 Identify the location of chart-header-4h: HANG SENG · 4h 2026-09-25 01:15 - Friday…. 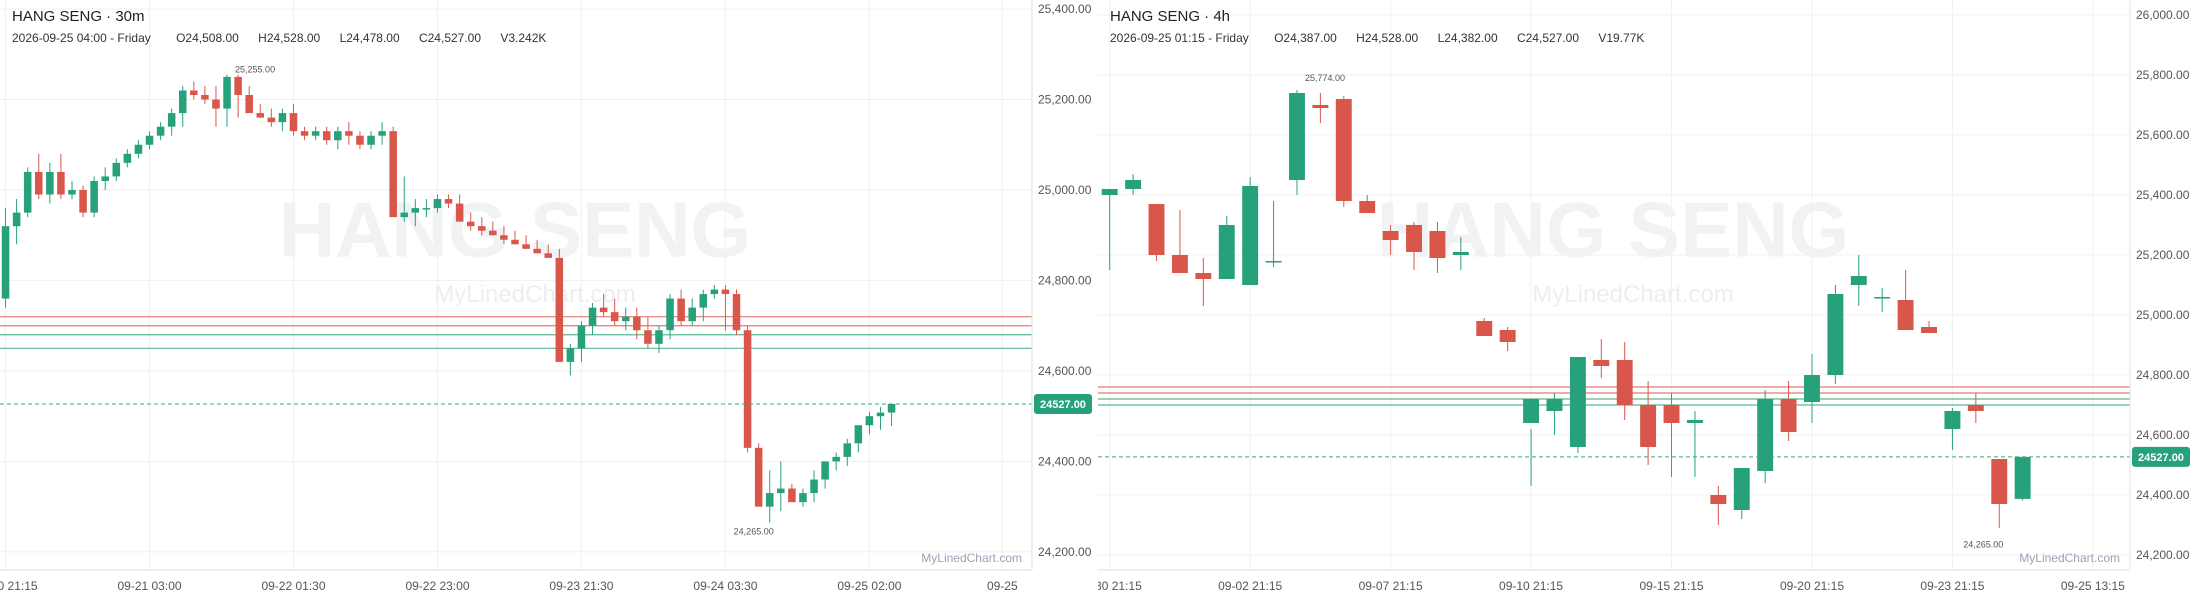
(1385, 26).